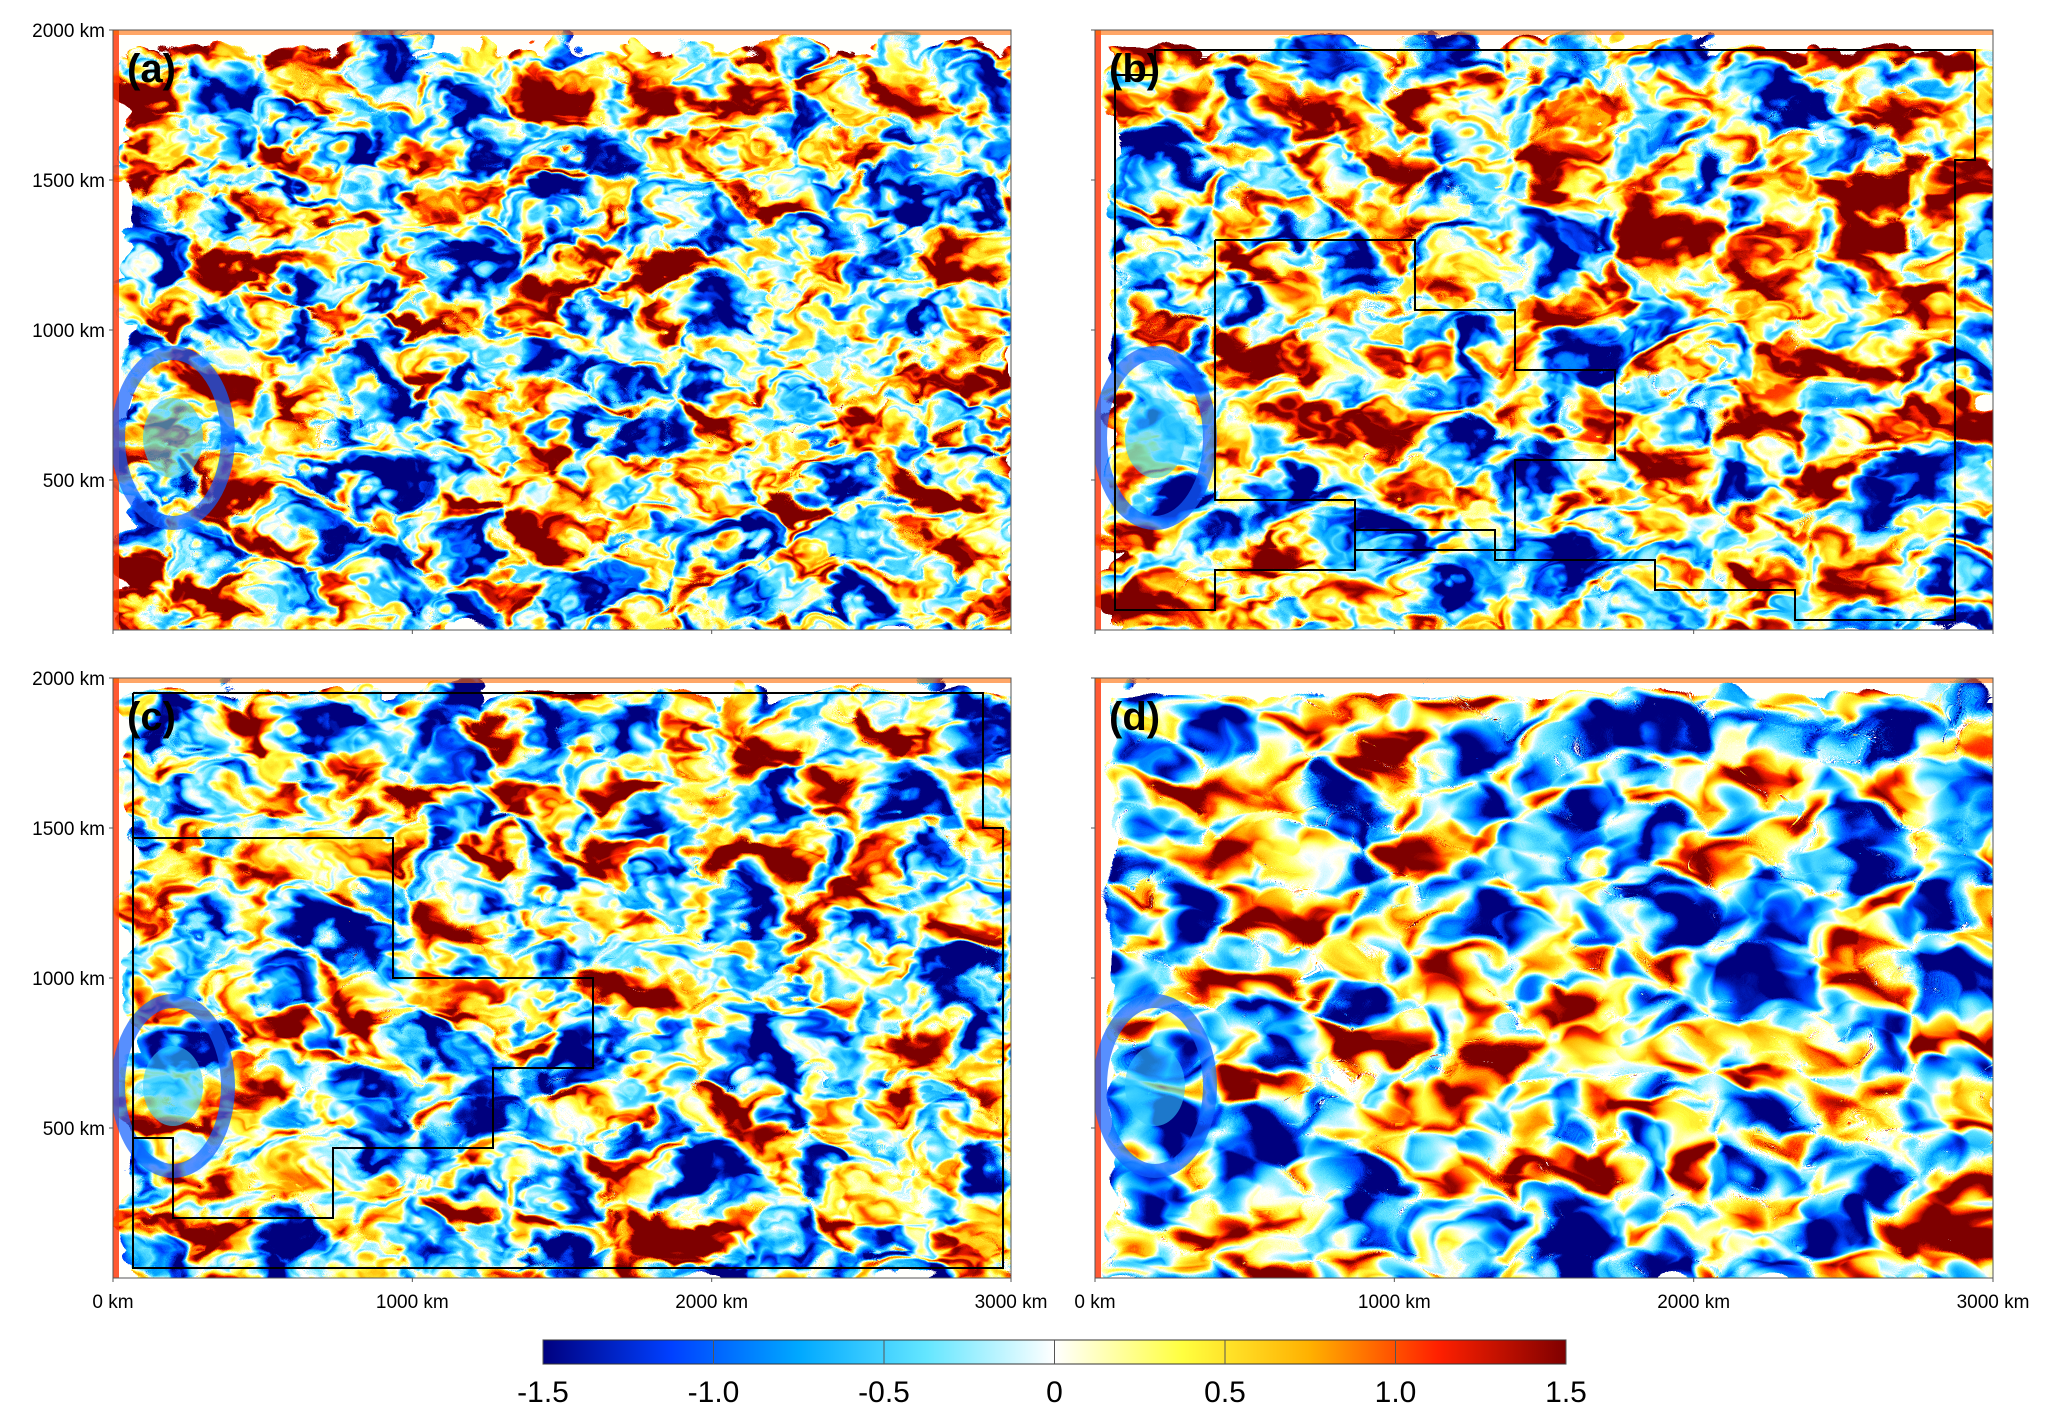  What do you see at coordinates (543, 1392) in the screenshot?
I see `colorbar-tick-label: -1.5` at bounding box center [543, 1392].